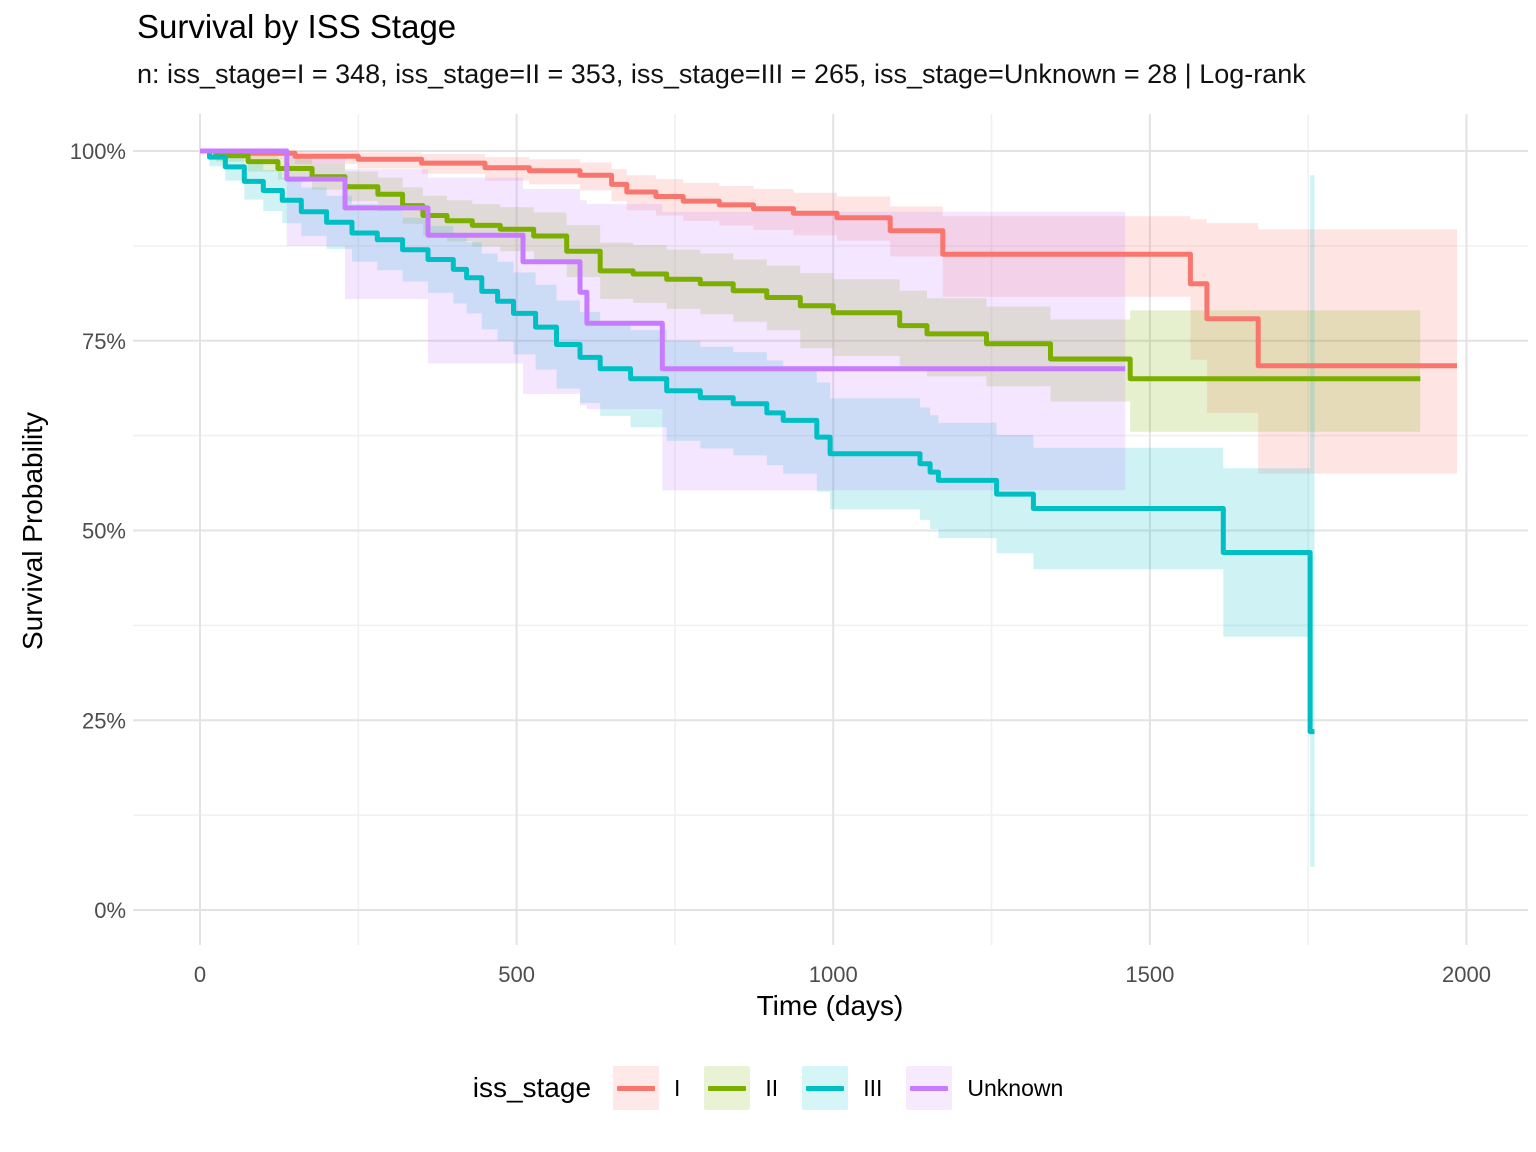 This screenshot has width=1536, height=1152. I want to click on legend-key-II, so click(727, 1088).